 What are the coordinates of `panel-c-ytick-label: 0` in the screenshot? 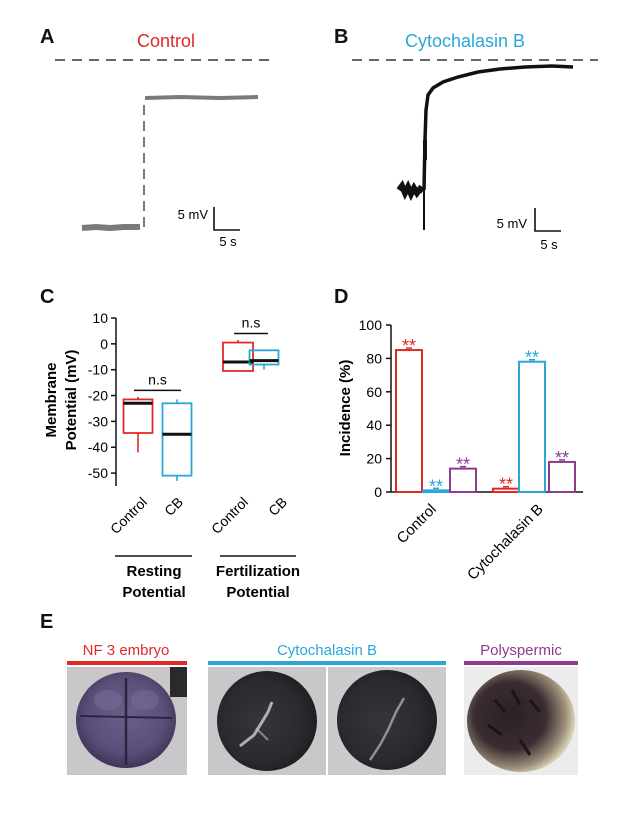 It's located at (104, 344).